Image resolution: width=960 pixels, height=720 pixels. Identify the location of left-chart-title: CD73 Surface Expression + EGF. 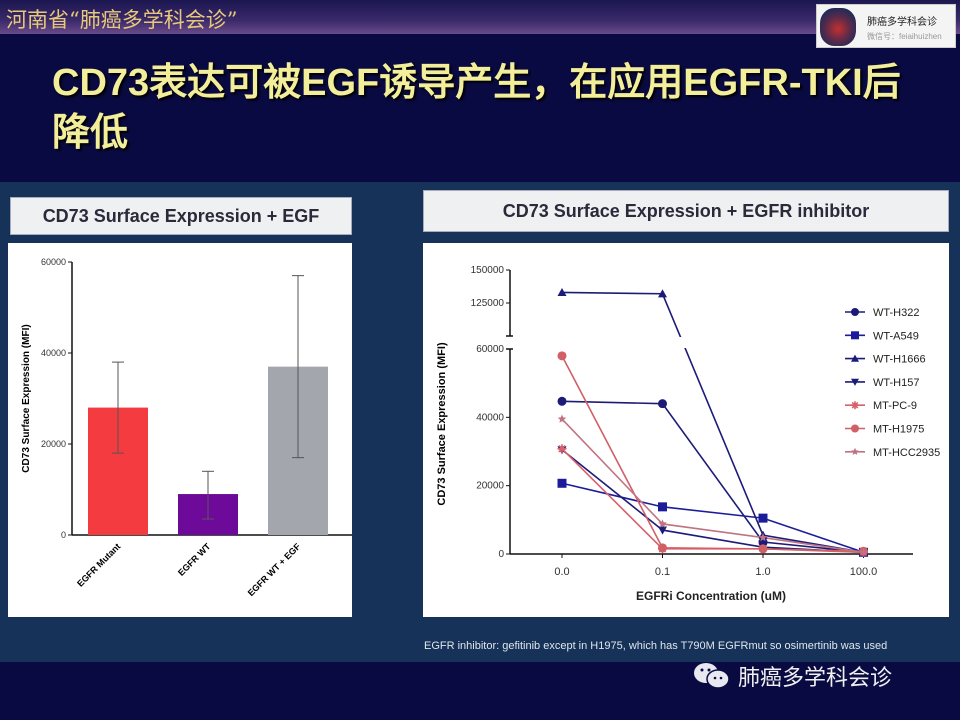
(181, 216).